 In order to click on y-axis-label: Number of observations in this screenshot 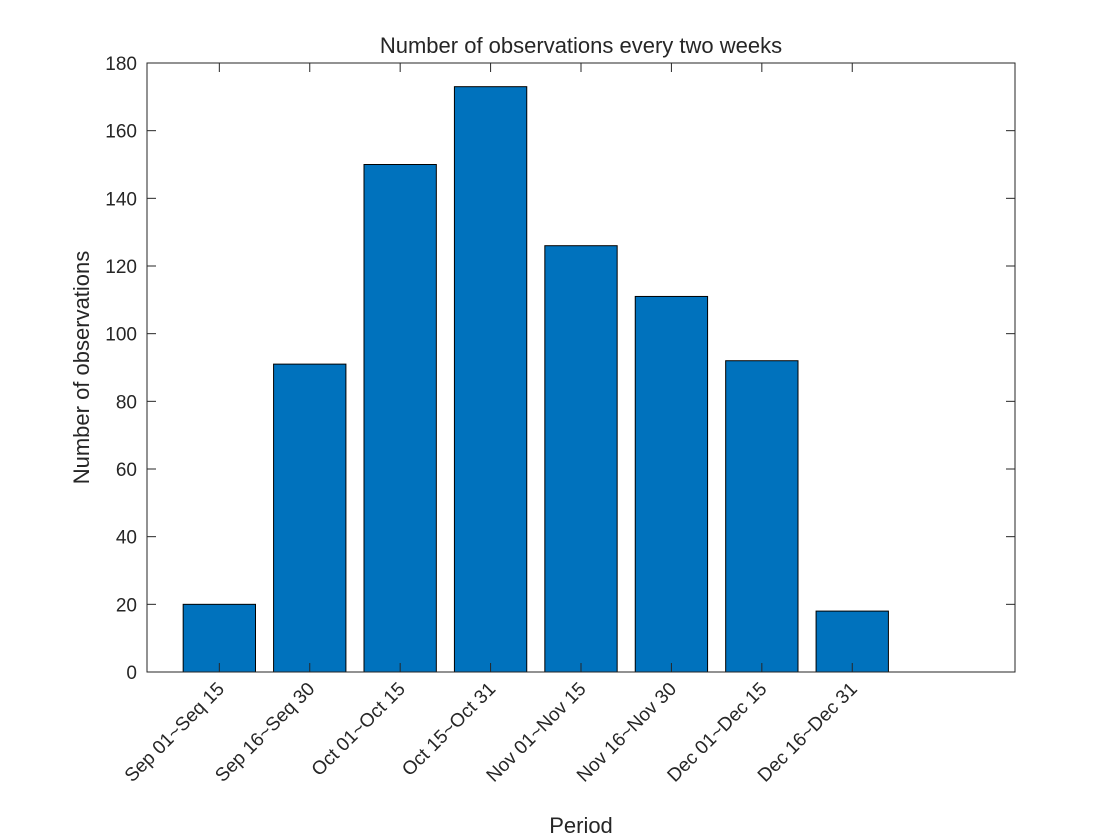, I will do `click(81, 368)`.